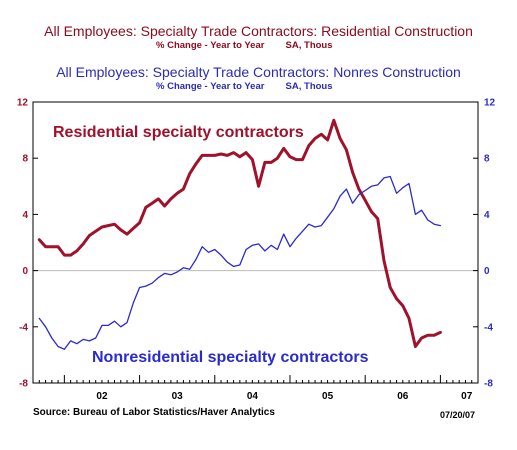 The width and height of the screenshot is (517, 450). I want to click on y-tick-label-right: 12, so click(490, 103).